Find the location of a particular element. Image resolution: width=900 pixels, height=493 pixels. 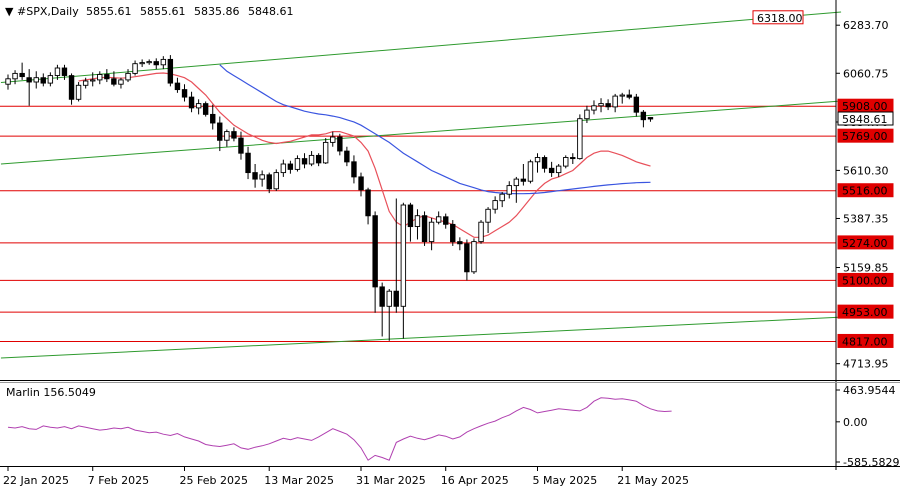

price-tick-label: 6283.70 is located at coordinates (866, 25).